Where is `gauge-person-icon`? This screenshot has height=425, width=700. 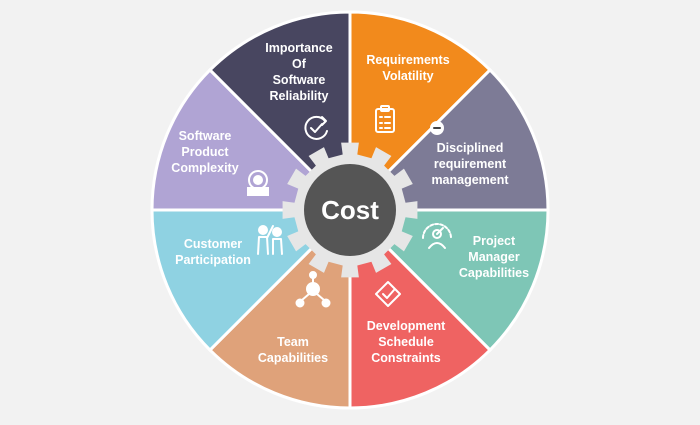
gauge-person-icon is located at coordinates (437, 236).